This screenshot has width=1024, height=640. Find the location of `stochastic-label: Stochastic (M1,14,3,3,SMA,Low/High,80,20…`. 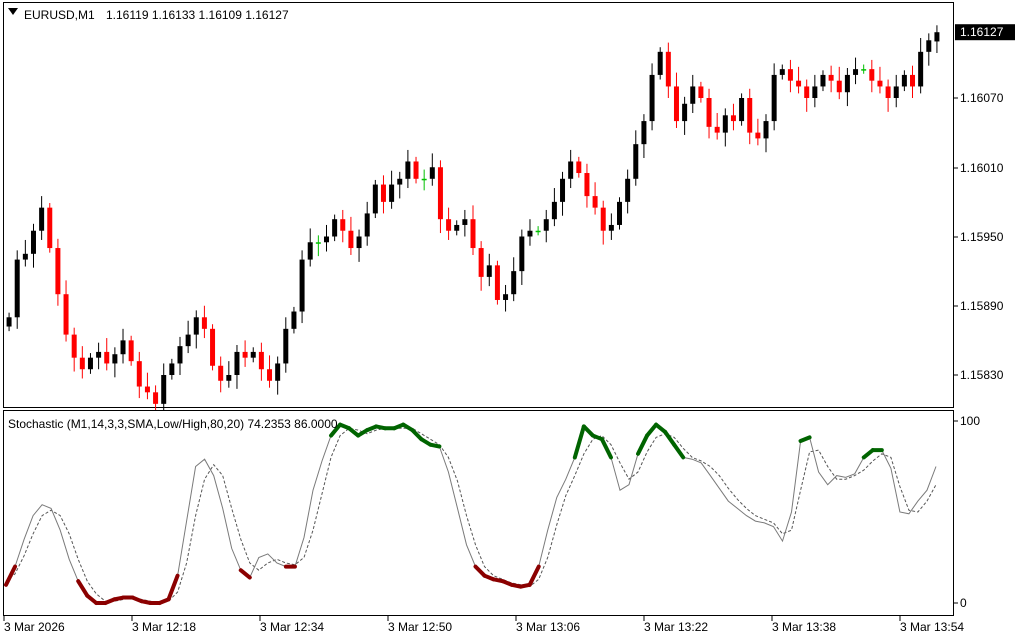

stochastic-label: Stochastic (M1,14,3,3,SMA,Low/High,80,20… is located at coordinates (173, 424).